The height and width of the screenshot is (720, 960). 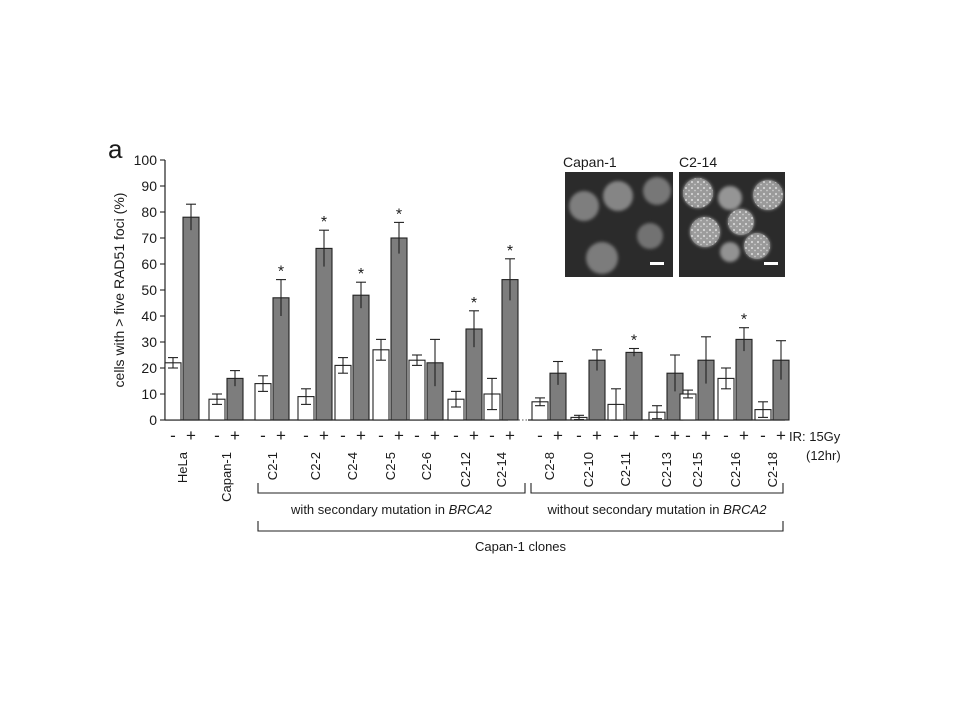 What do you see at coordinates (426, 466) in the screenshot?
I see `category-label: C2-6` at bounding box center [426, 466].